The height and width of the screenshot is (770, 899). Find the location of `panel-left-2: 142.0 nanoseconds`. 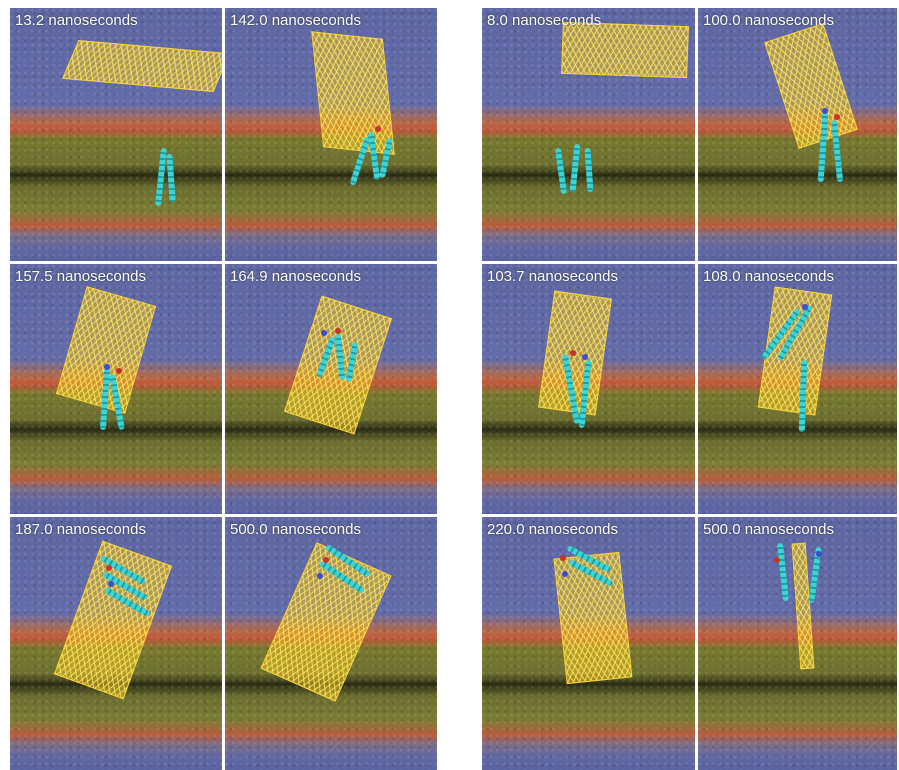

panel-left-2: 142.0 nanoseconds is located at coordinates (331, 134).